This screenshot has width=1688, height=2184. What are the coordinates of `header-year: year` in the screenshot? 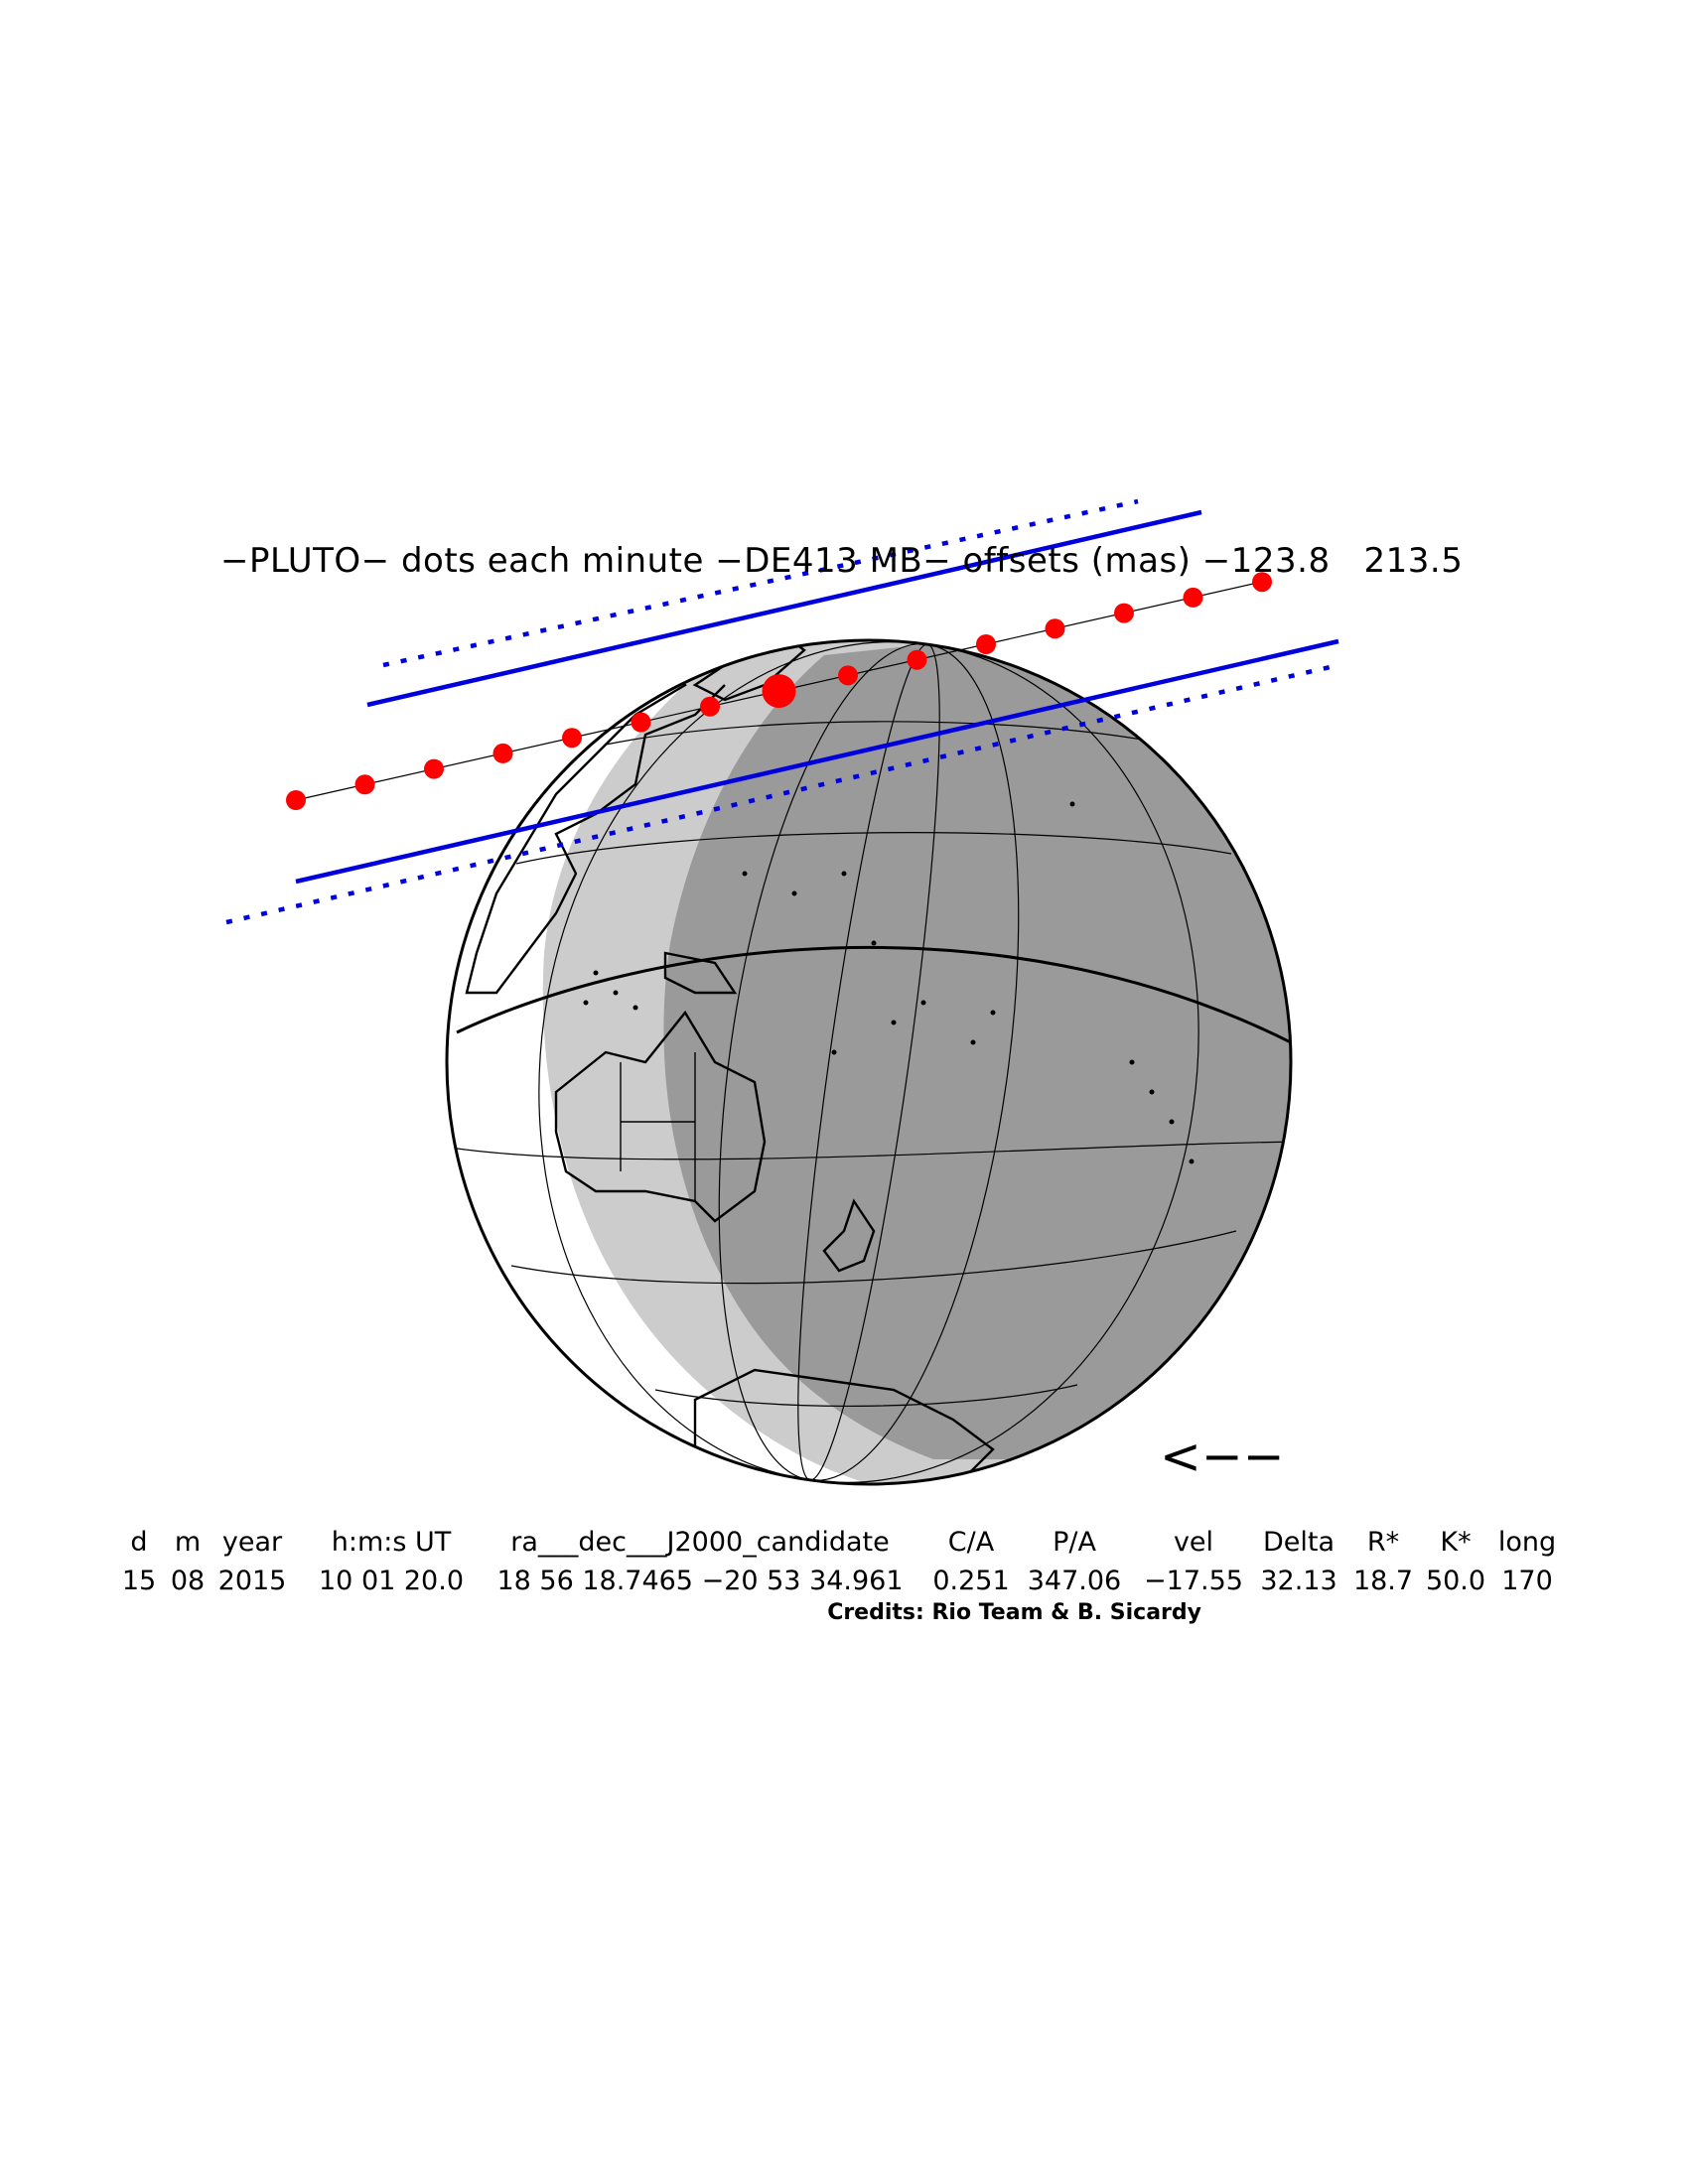 It's located at (252, 1542).